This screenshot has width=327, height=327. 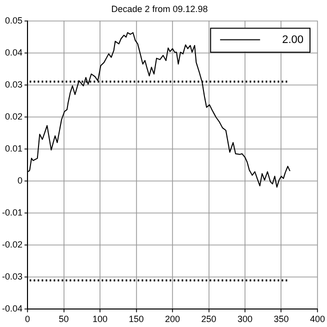 I want to click on x-tick-label: 200, so click(x=172, y=319).